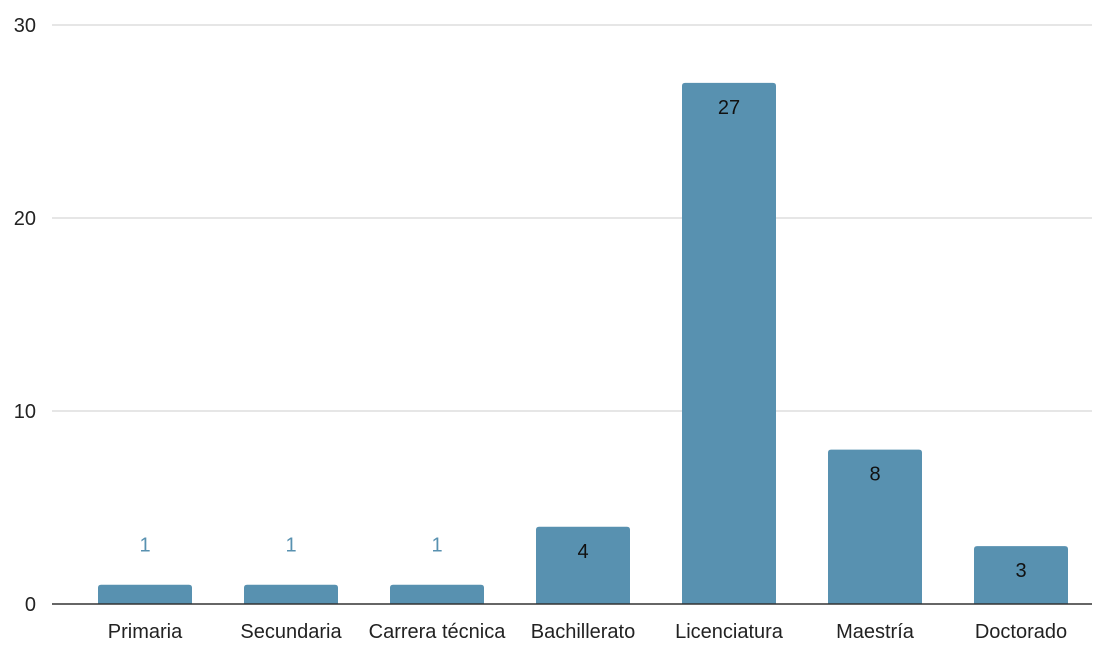  What do you see at coordinates (25, 412) in the screenshot?
I see `y-tick-label: 10` at bounding box center [25, 412].